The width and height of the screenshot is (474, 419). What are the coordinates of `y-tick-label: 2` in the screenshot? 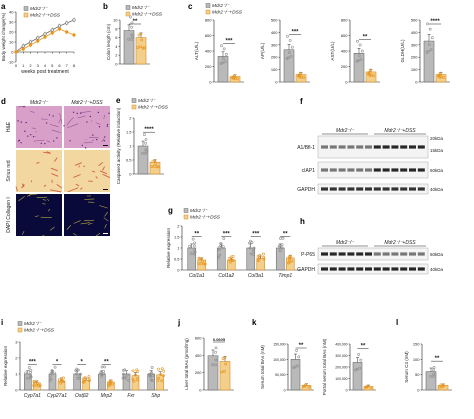 It's located at (178, 226).